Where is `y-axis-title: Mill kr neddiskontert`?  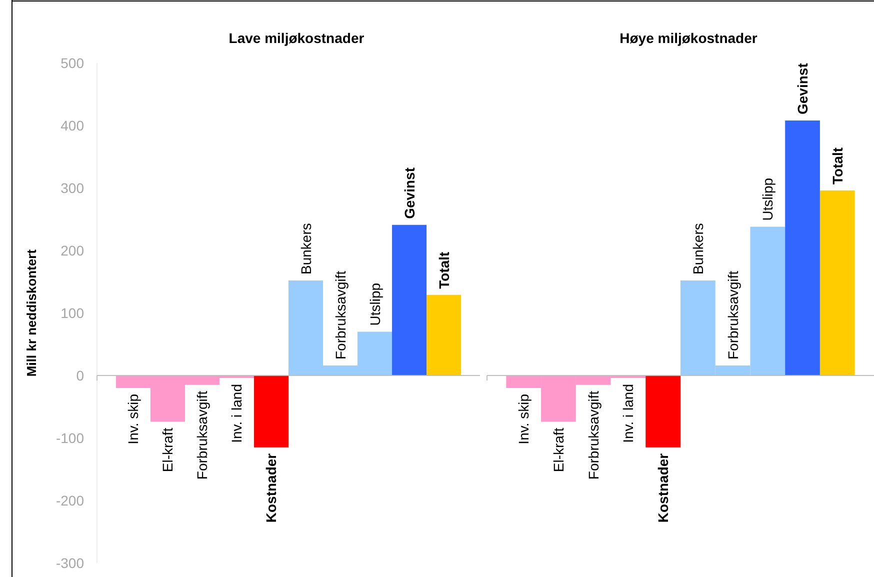 y-axis-title: Mill kr neddiskontert is located at coordinates (31, 312).